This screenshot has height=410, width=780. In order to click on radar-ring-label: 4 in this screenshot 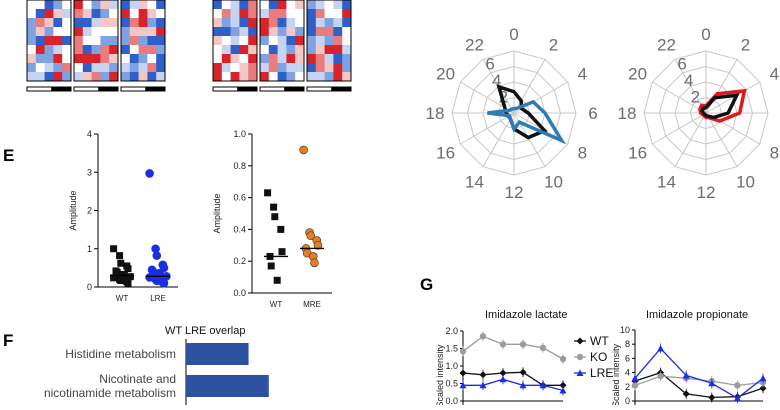, I will do `click(688, 80)`.